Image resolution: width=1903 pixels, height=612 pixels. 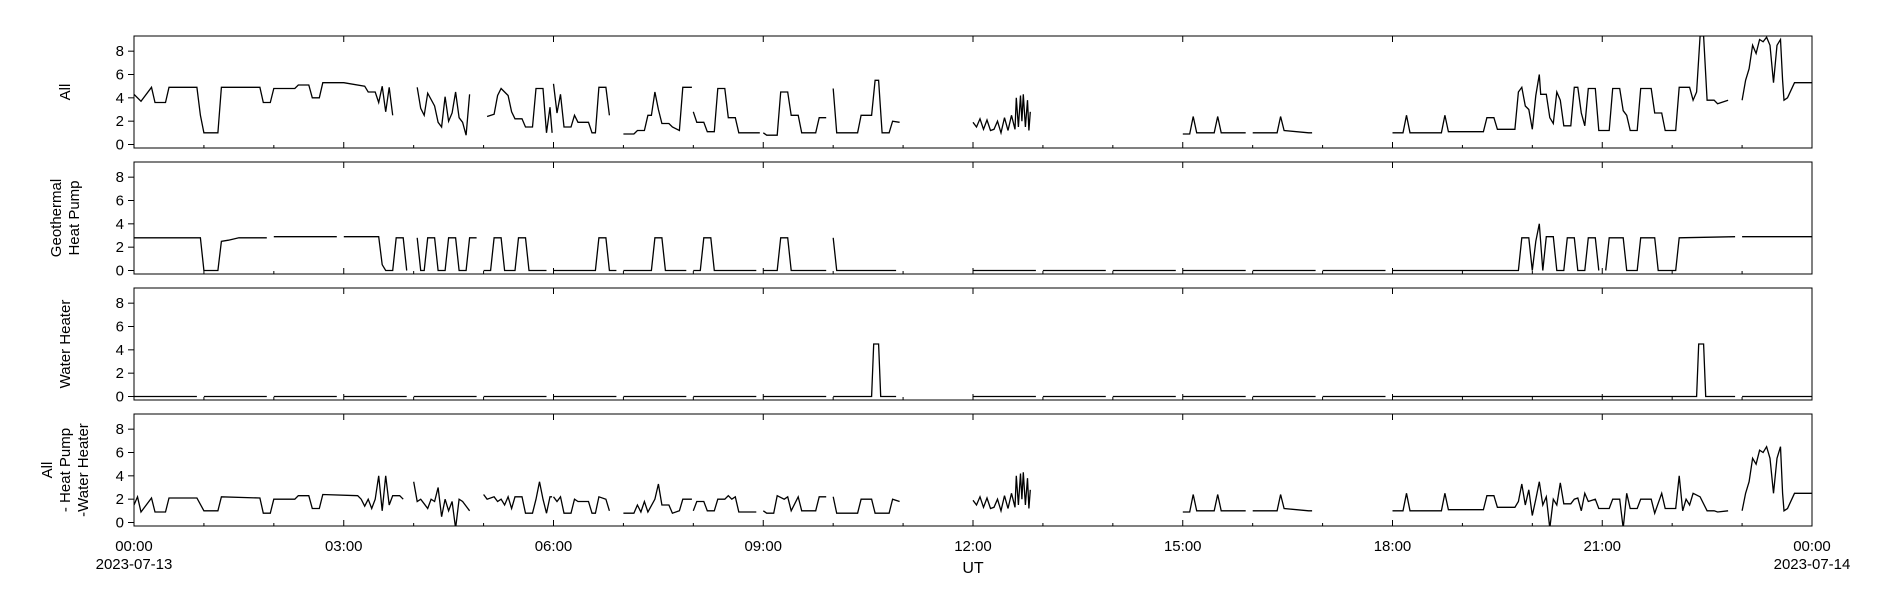 I want to click on x-tick-label: 03:00, so click(x=344, y=546).